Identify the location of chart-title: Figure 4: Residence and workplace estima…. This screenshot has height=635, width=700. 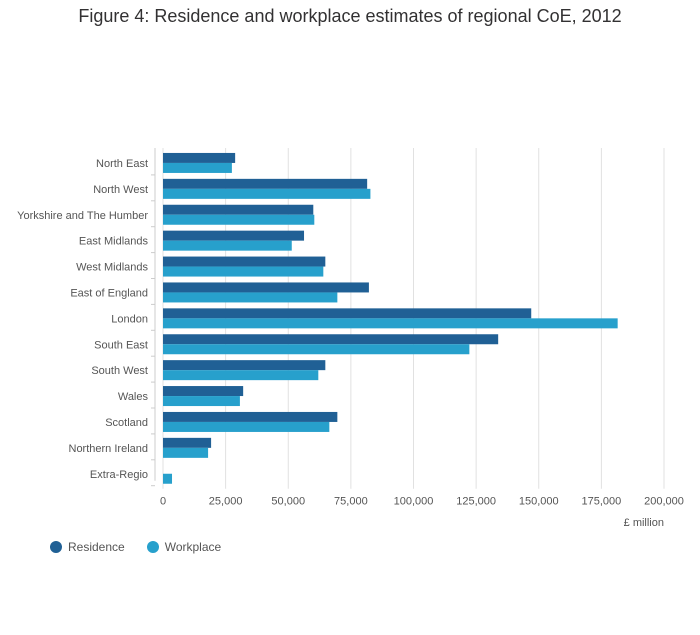
(350, 16).